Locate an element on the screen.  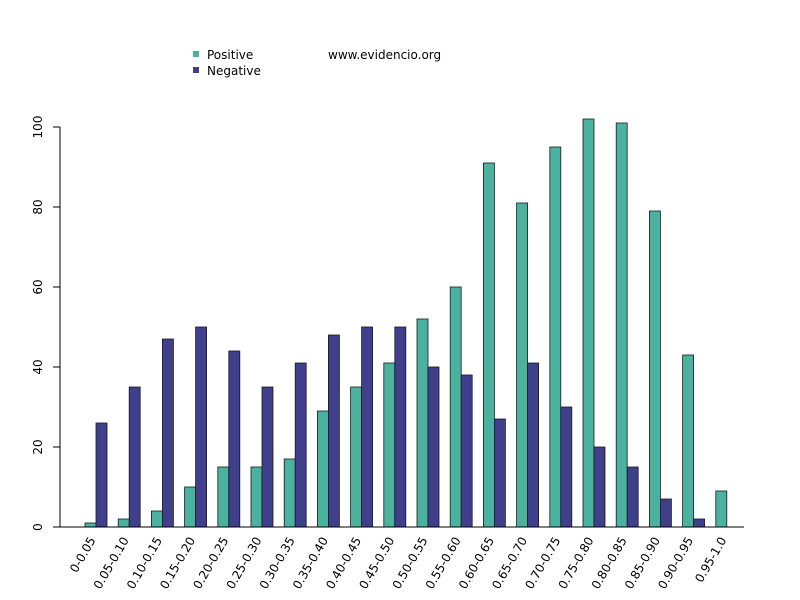
y-tick-label: 100 is located at coordinates (38, 127).